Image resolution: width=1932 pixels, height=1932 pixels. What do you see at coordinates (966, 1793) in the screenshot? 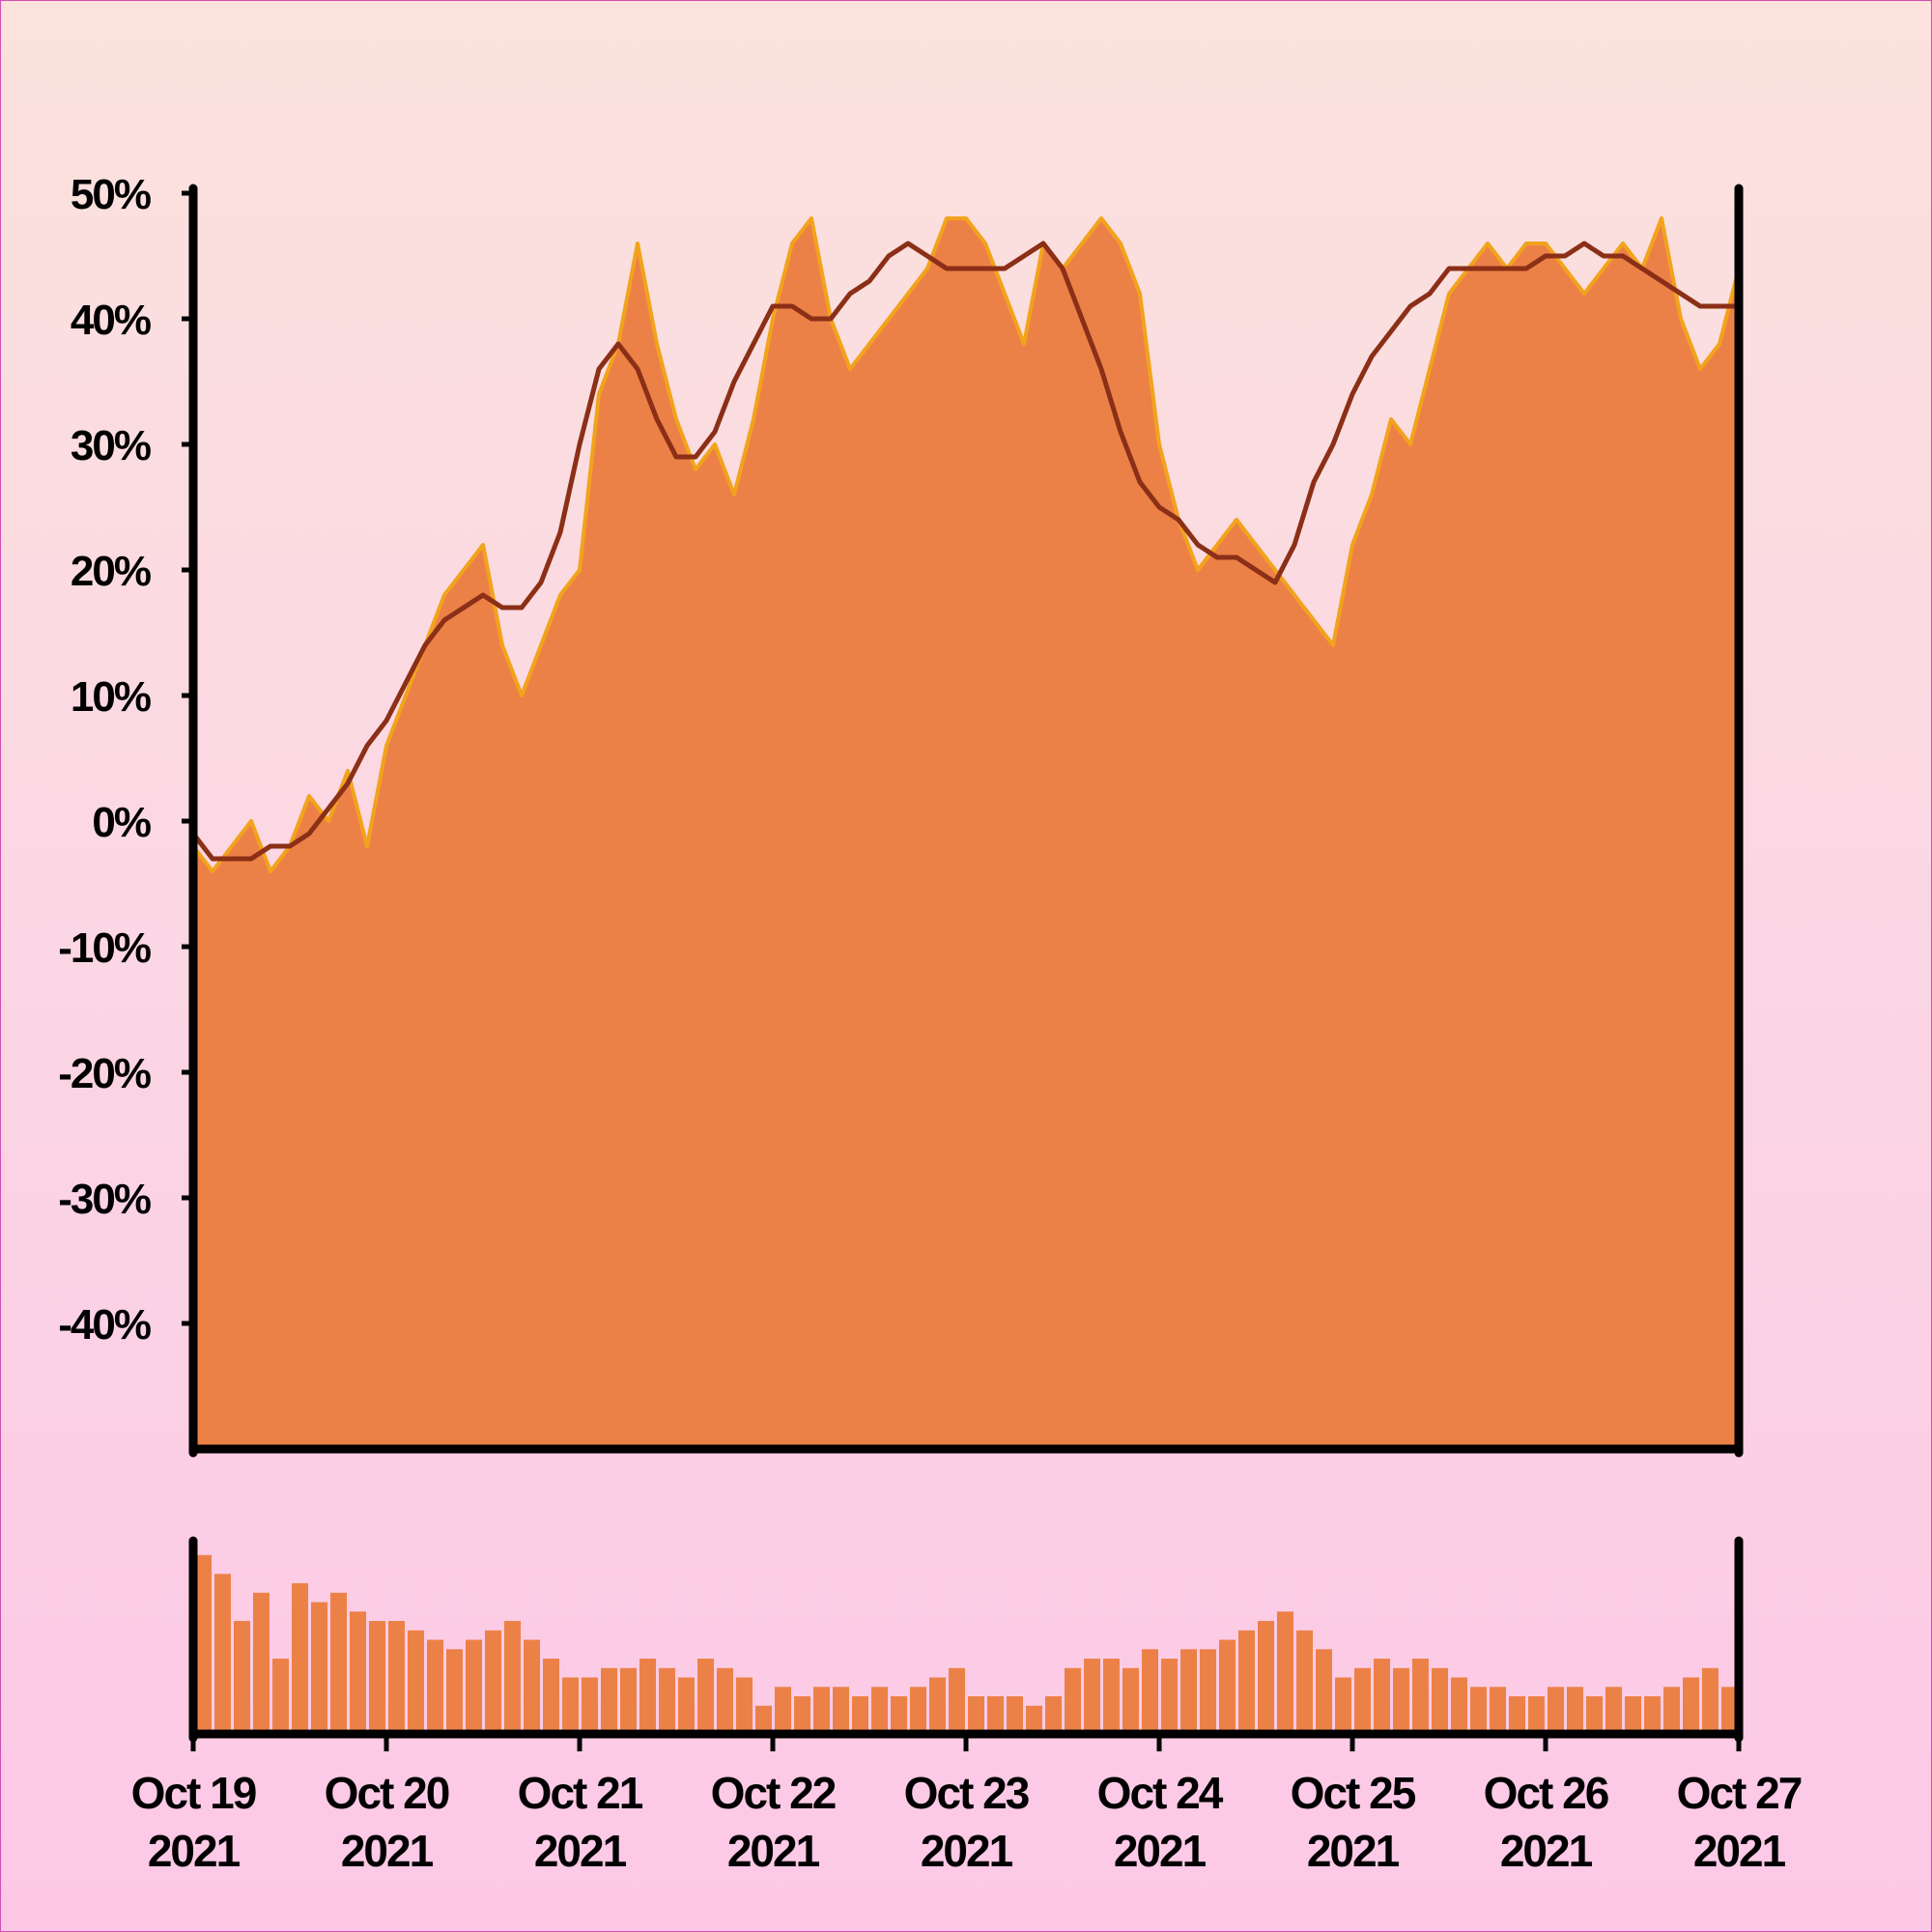
I see `x-tick-label-date: Oct 23` at bounding box center [966, 1793].